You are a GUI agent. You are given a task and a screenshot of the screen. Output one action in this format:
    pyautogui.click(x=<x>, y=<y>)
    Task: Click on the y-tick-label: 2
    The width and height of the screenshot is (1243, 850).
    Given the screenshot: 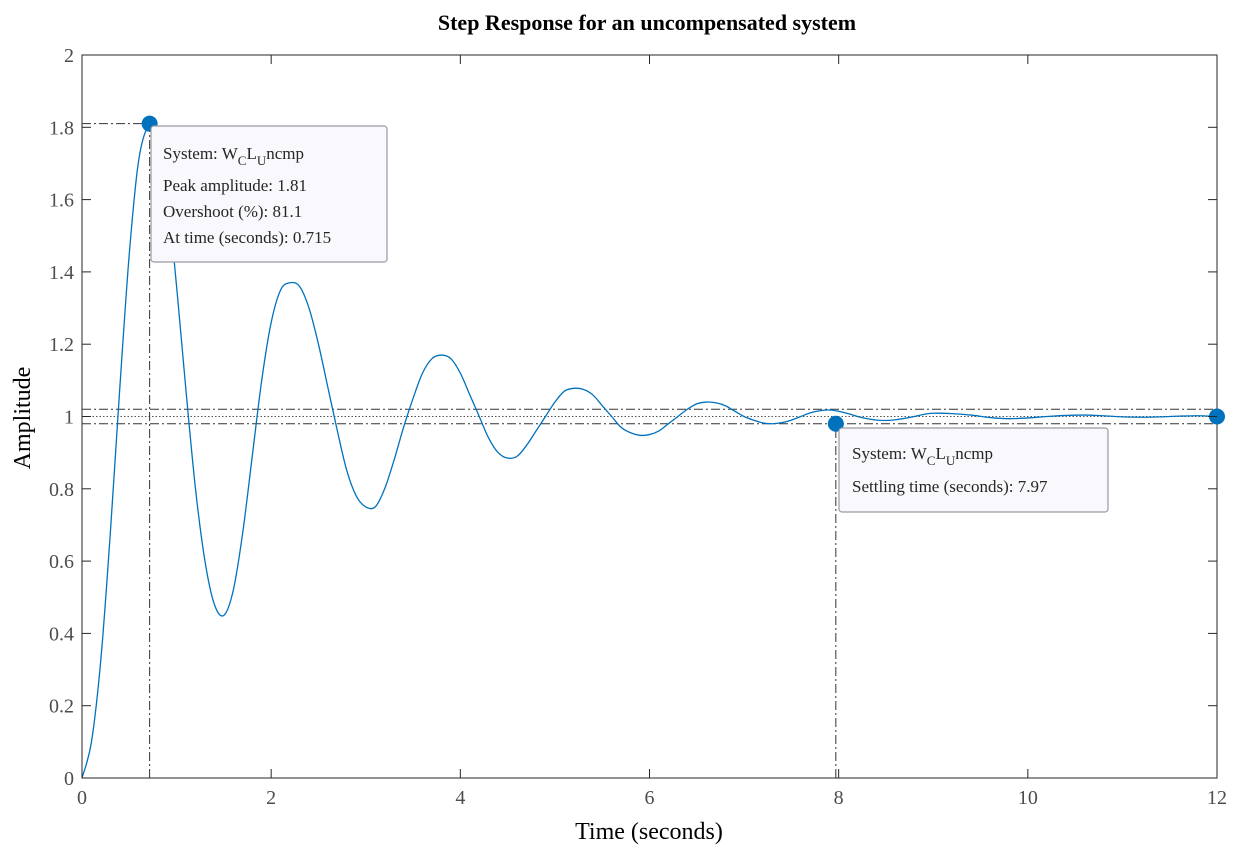 What is the action you would take?
    pyautogui.click(x=69, y=56)
    